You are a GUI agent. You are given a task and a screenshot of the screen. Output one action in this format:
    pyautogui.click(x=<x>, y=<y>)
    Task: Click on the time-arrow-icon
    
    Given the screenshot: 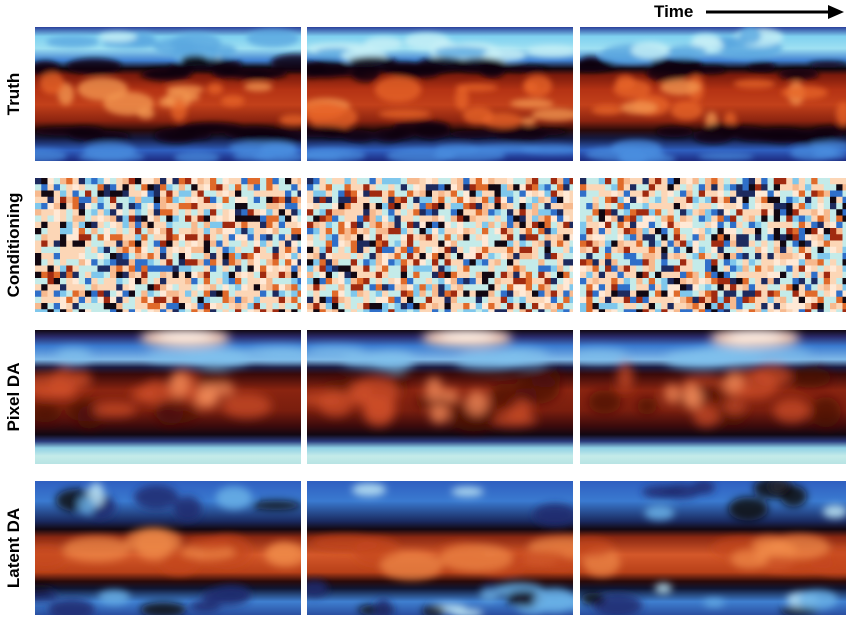 What is the action you would take?
    pyautogui.click(x=775, y=12)
    